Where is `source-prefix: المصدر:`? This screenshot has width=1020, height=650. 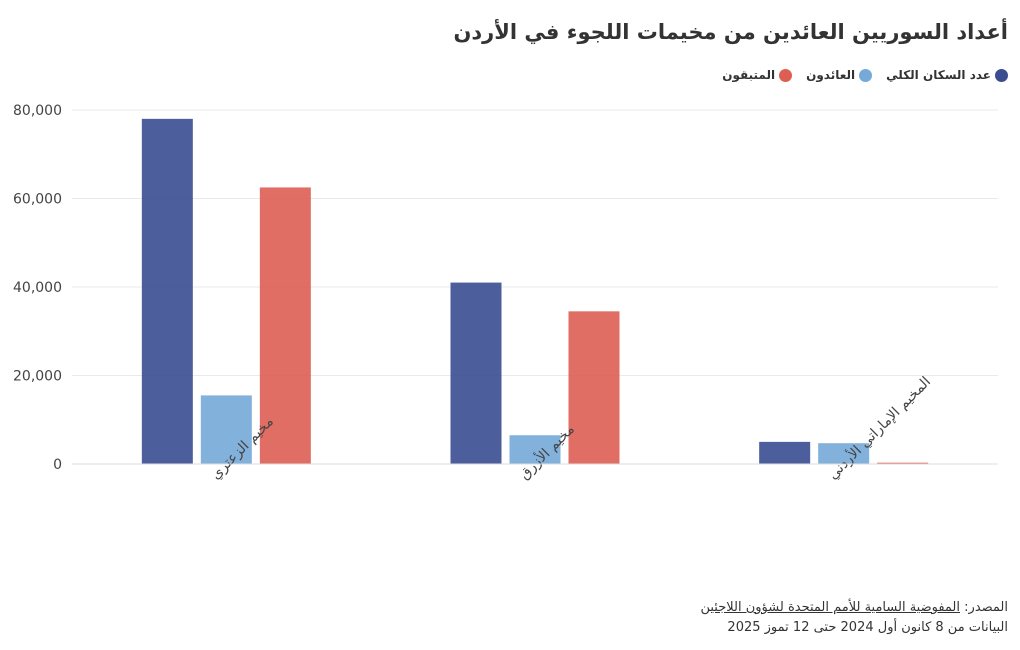 source-prefix: المصدر: is located at coordinates (986, 607).